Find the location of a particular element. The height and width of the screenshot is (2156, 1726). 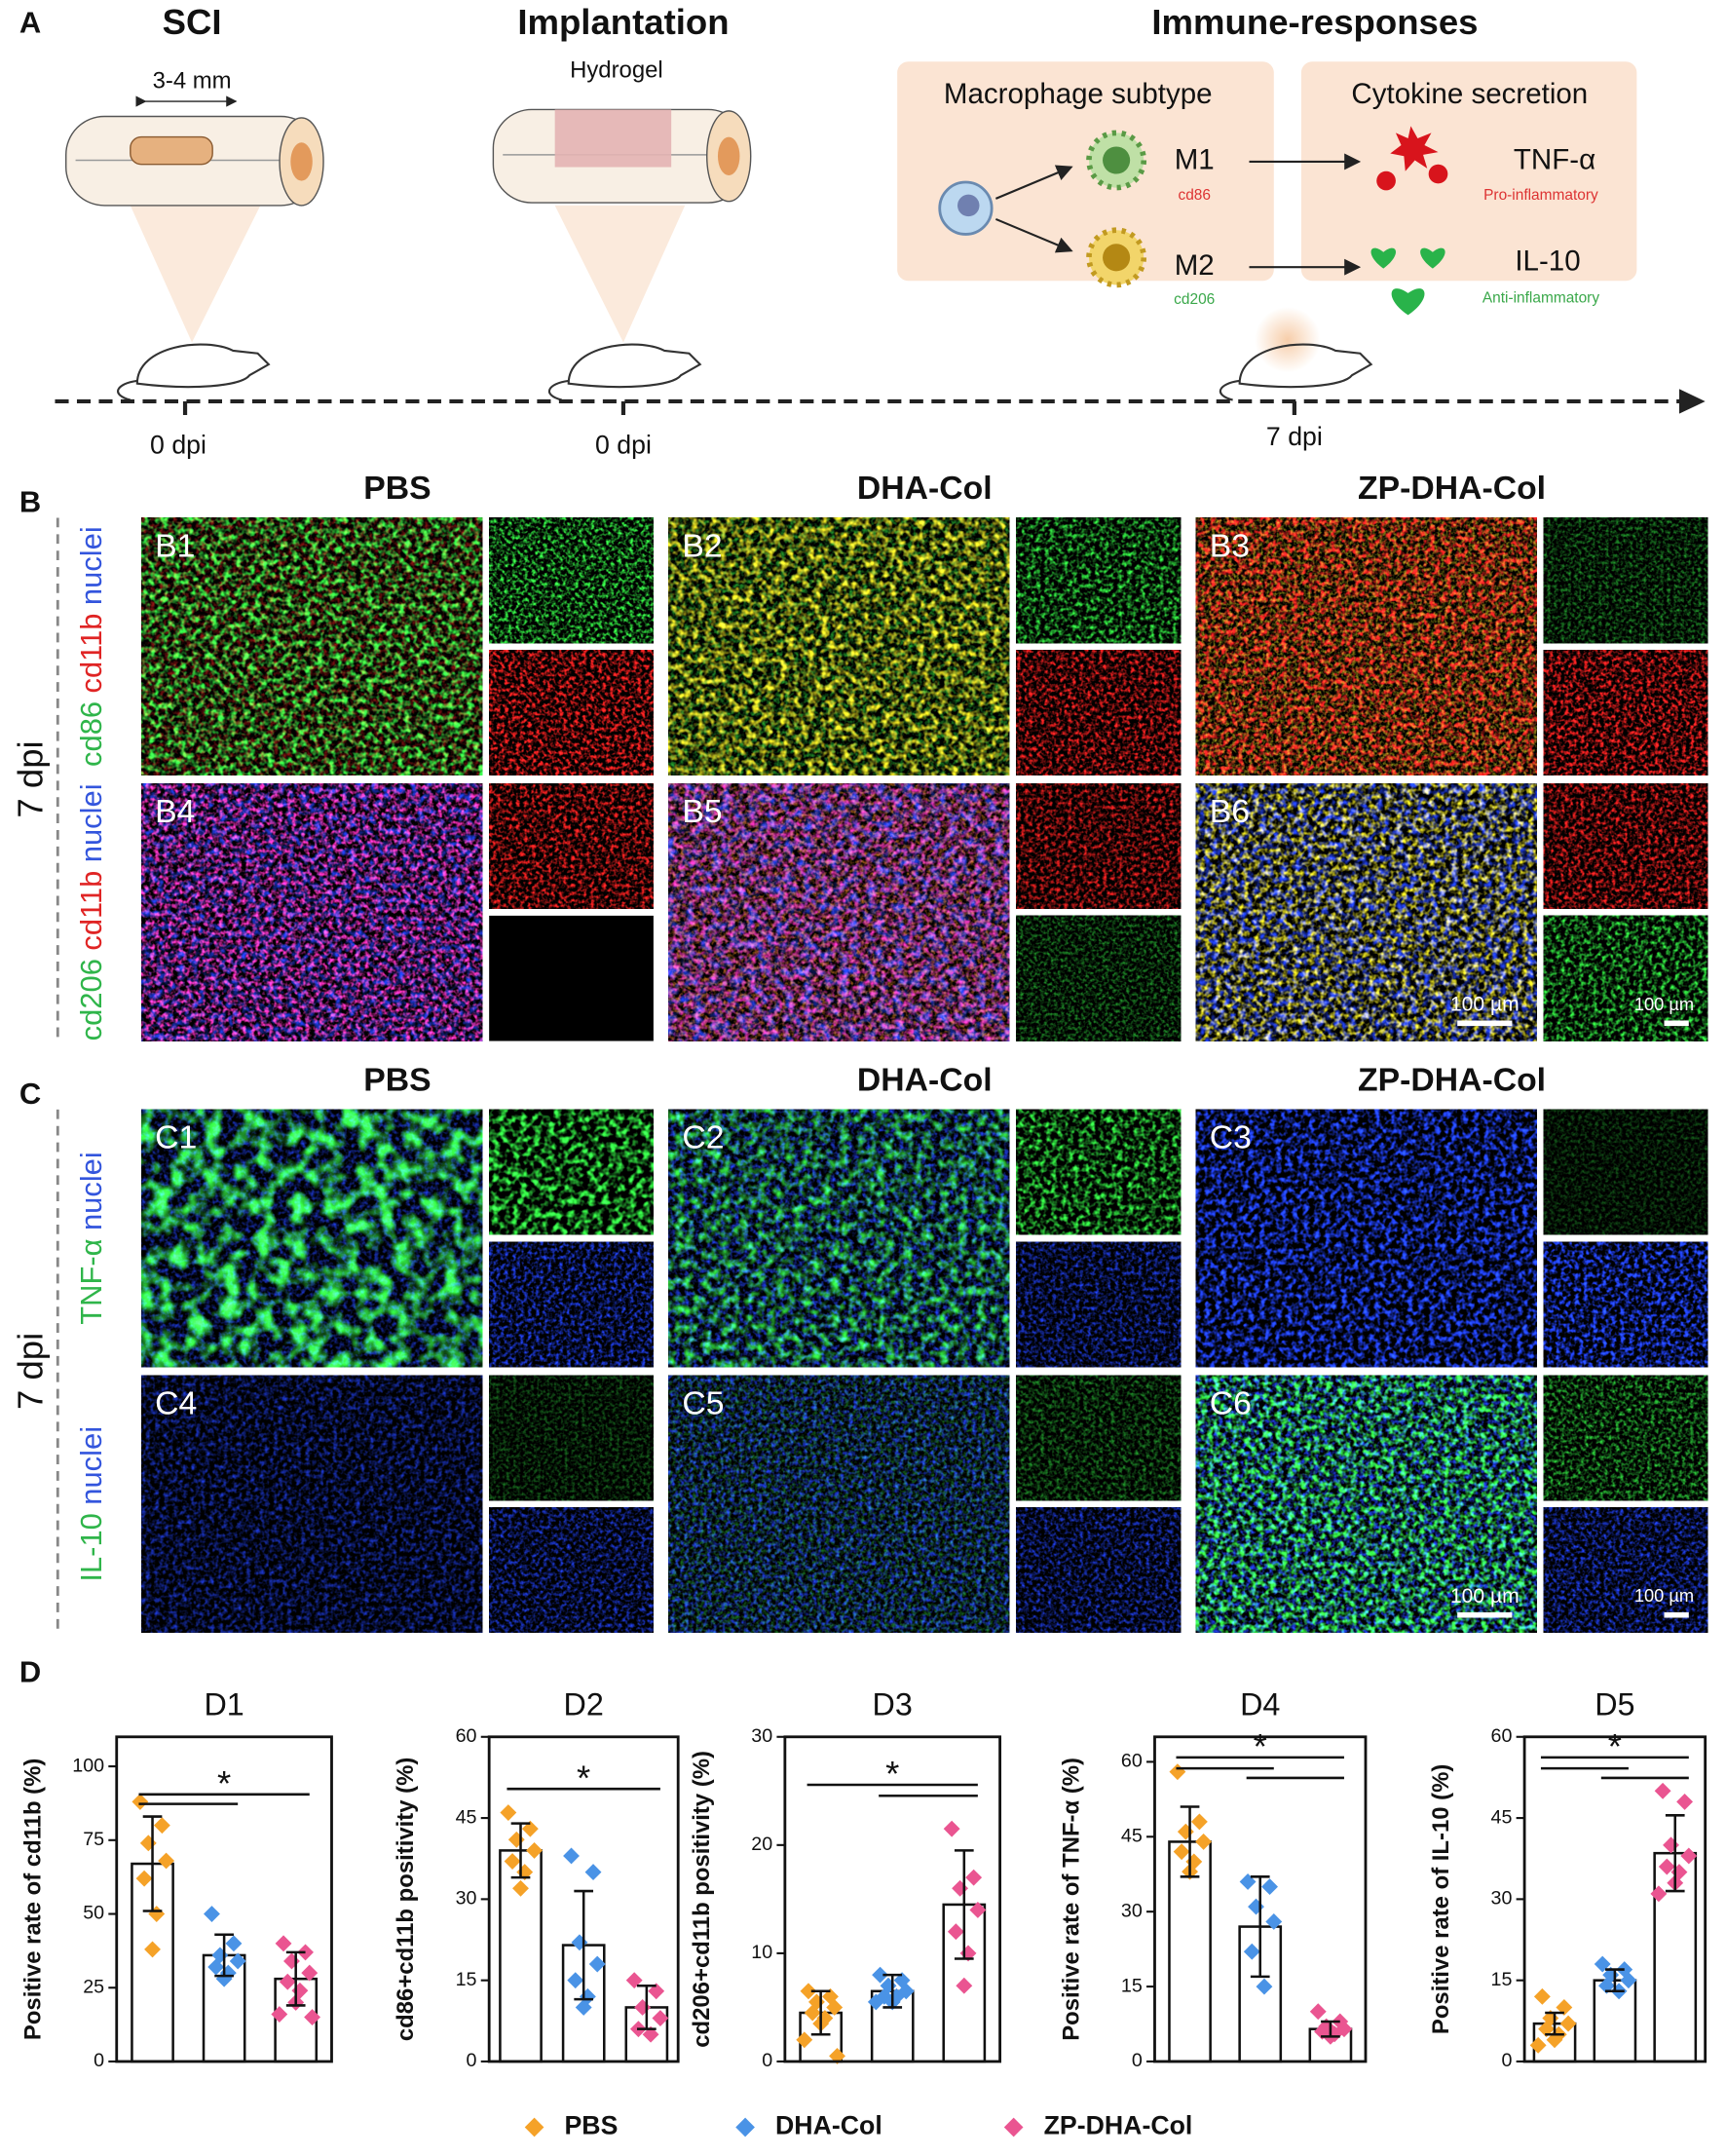

stain-marker: cd11b is located at coordinates (91, 654).